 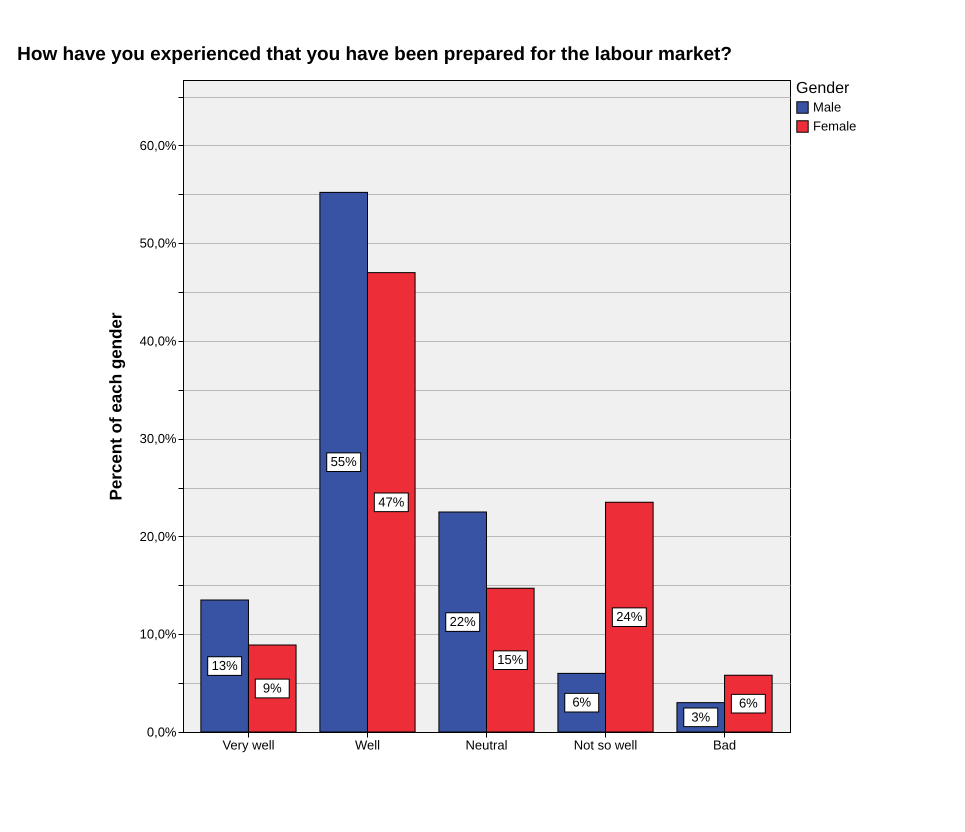 I want to click on x-tick-label: Bad, so click(x=724, y=745).